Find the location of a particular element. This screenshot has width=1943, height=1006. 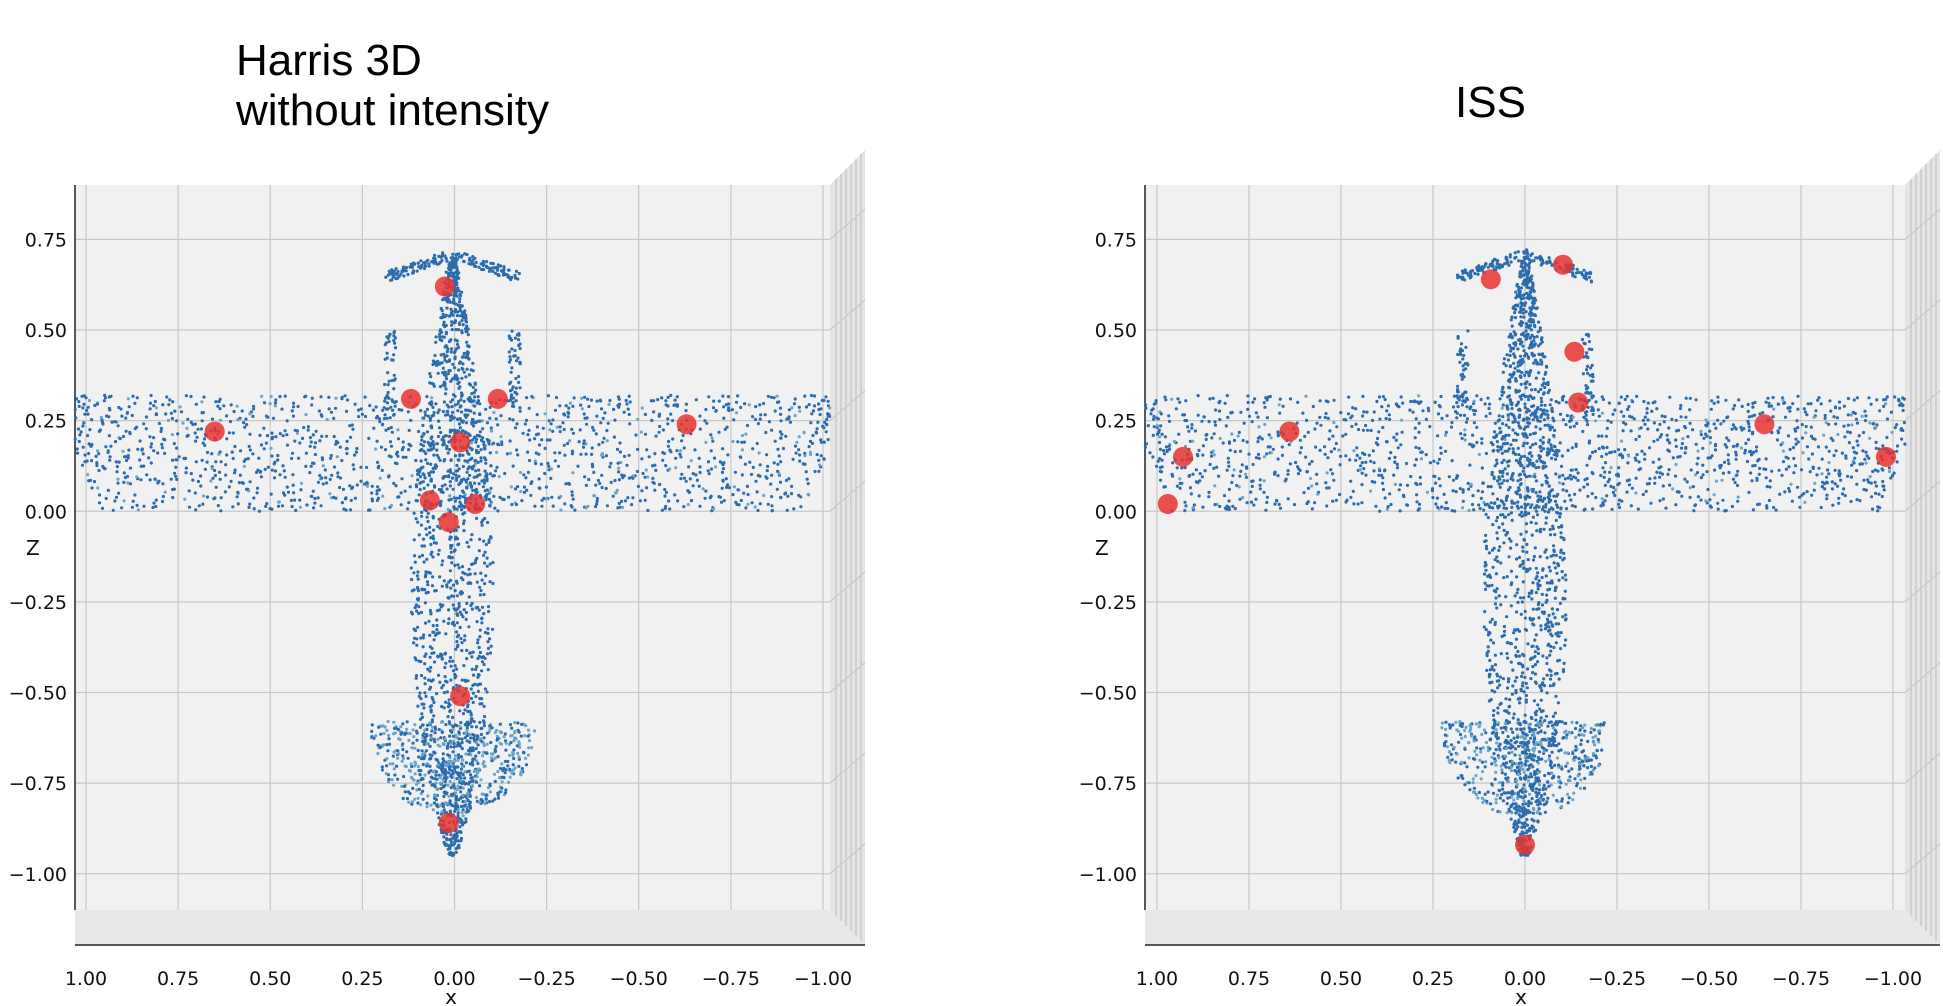

x-tick-label: 0.25 is located at coordinates (1433, 979).